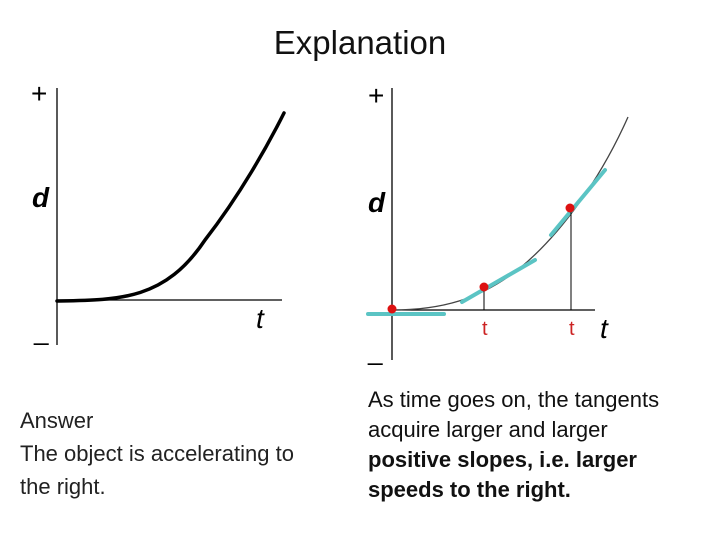 This screenshot has width=720, height=540. I want to click on left-plus-label: +, so click(39, 93).